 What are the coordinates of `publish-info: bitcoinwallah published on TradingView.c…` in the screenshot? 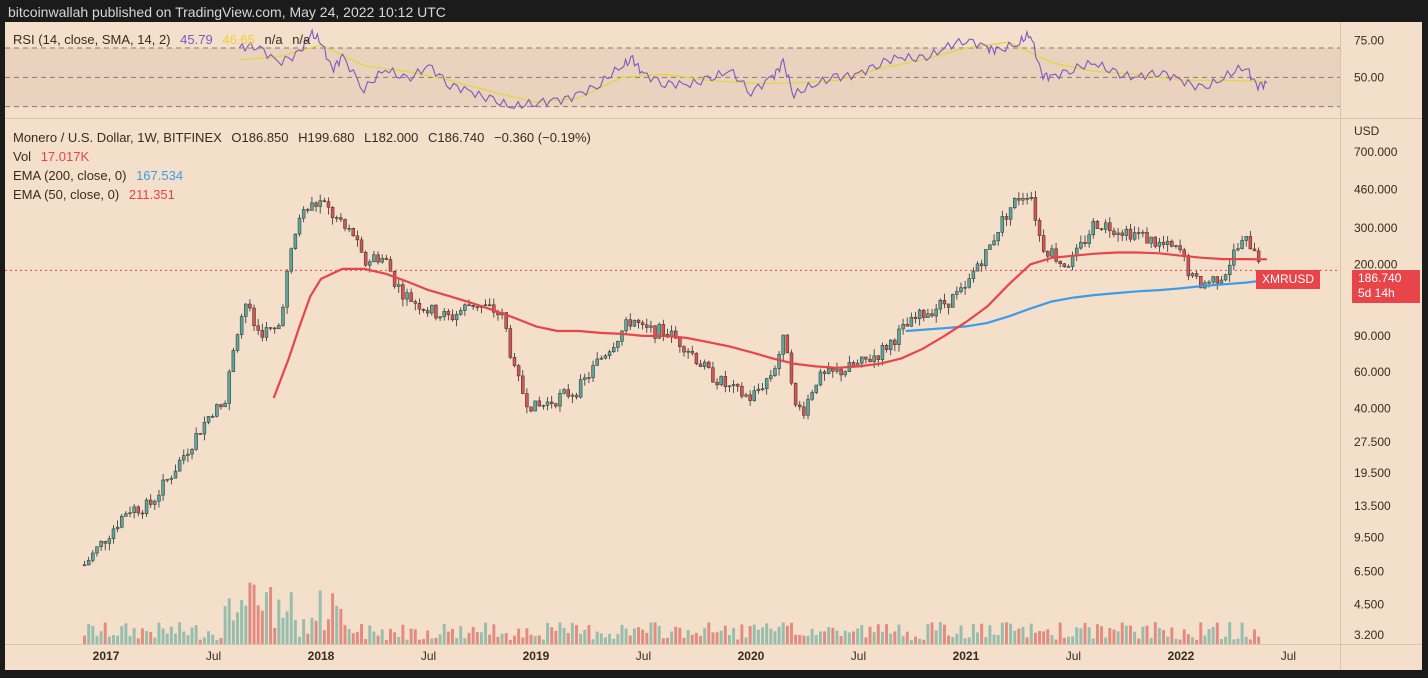 It's located at (227, 12).